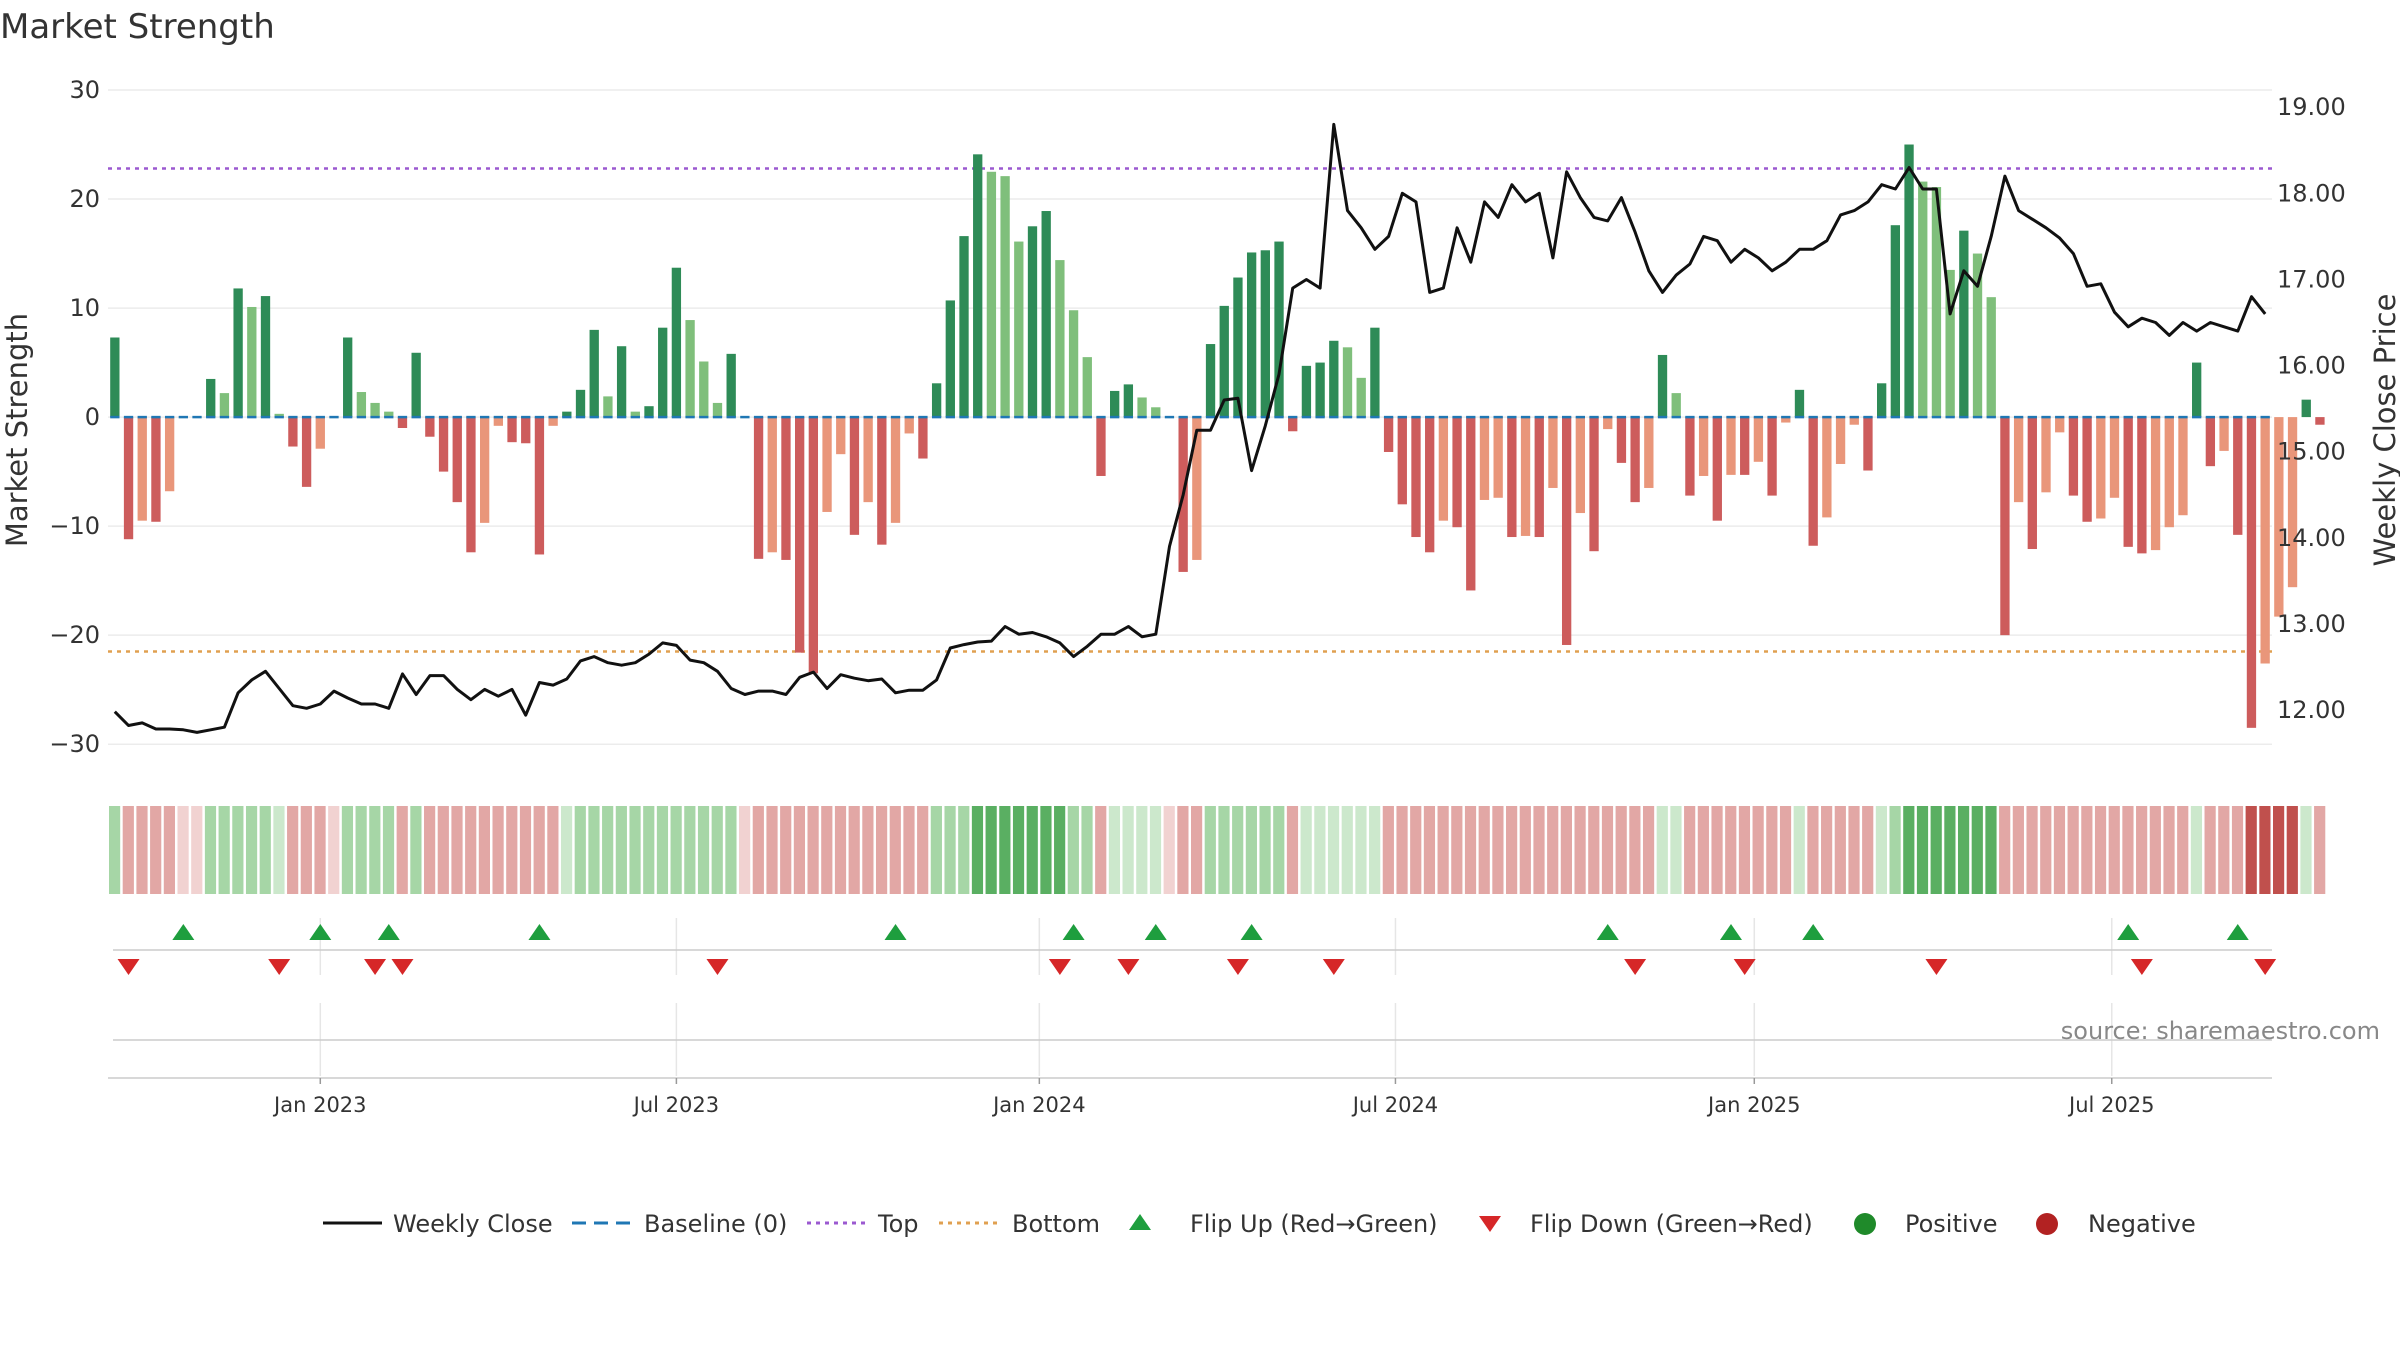 The width and height of the screenshot is (2400, 1350). I want to click on legend-bottom: Bottom, so click(1056, 1224).